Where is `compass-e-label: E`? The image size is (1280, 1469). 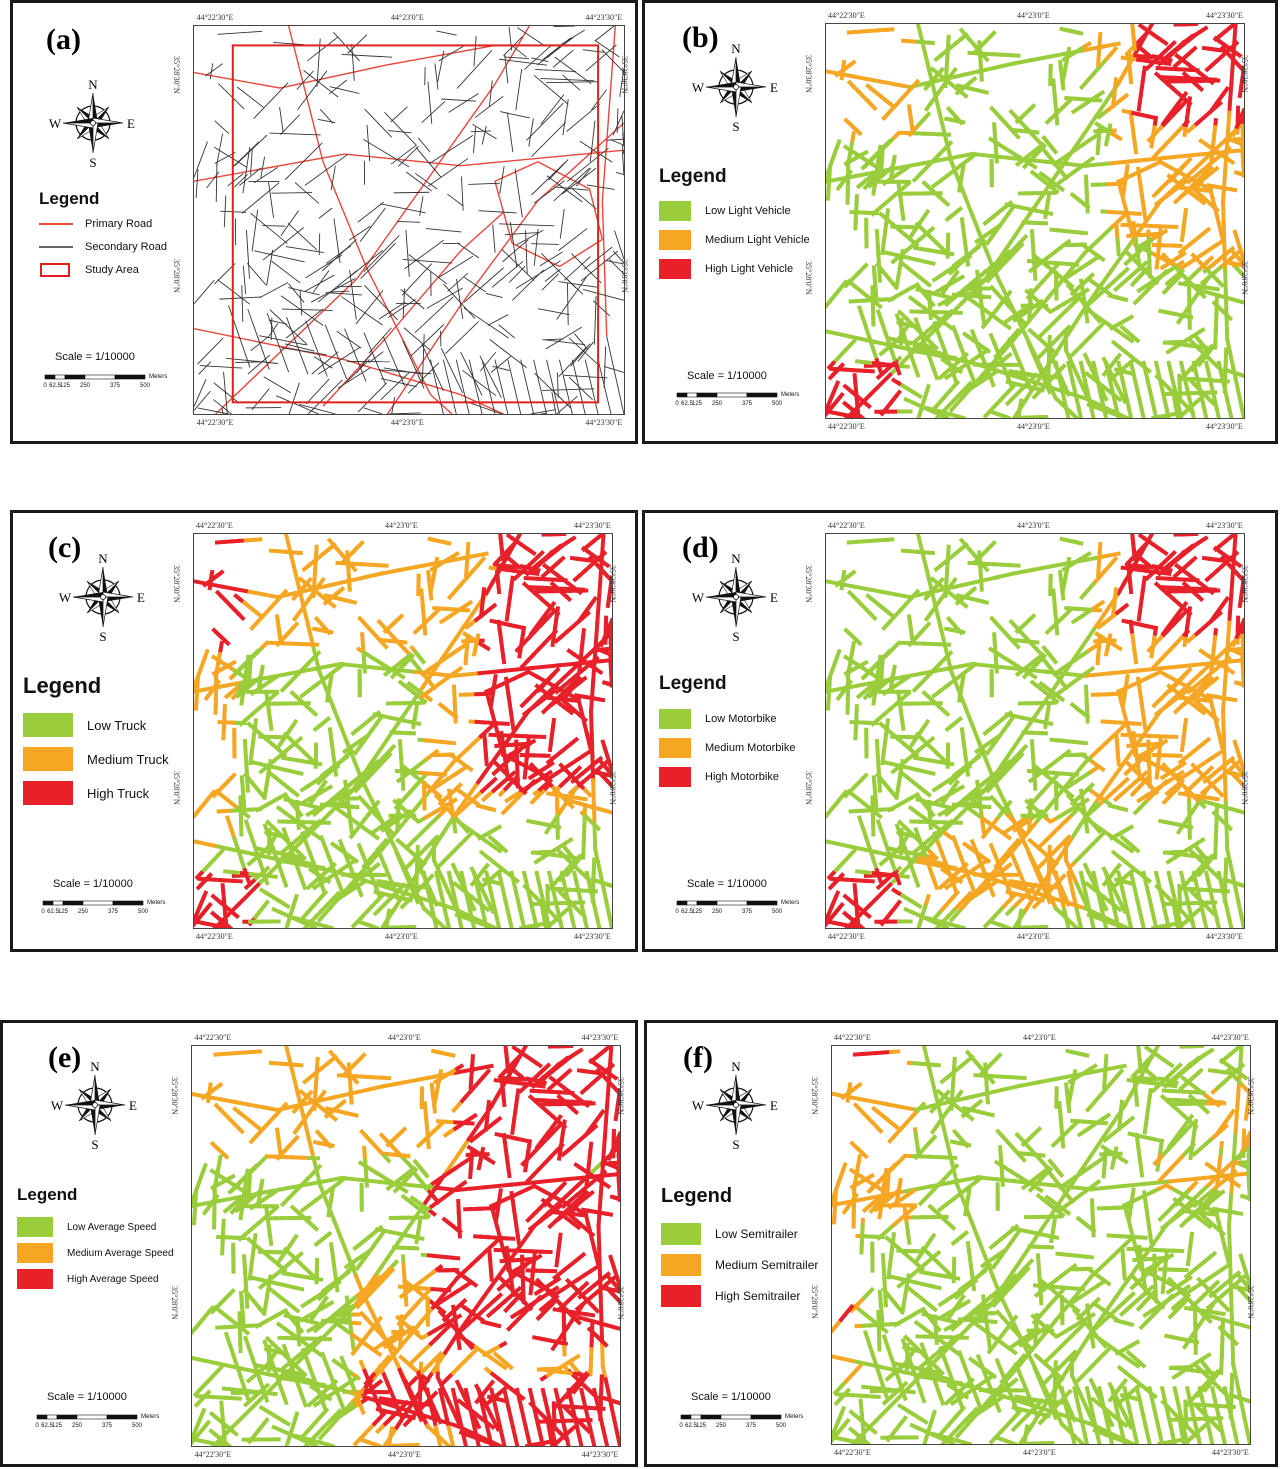
compass-e-label: E is located at coordinates (141, 597).